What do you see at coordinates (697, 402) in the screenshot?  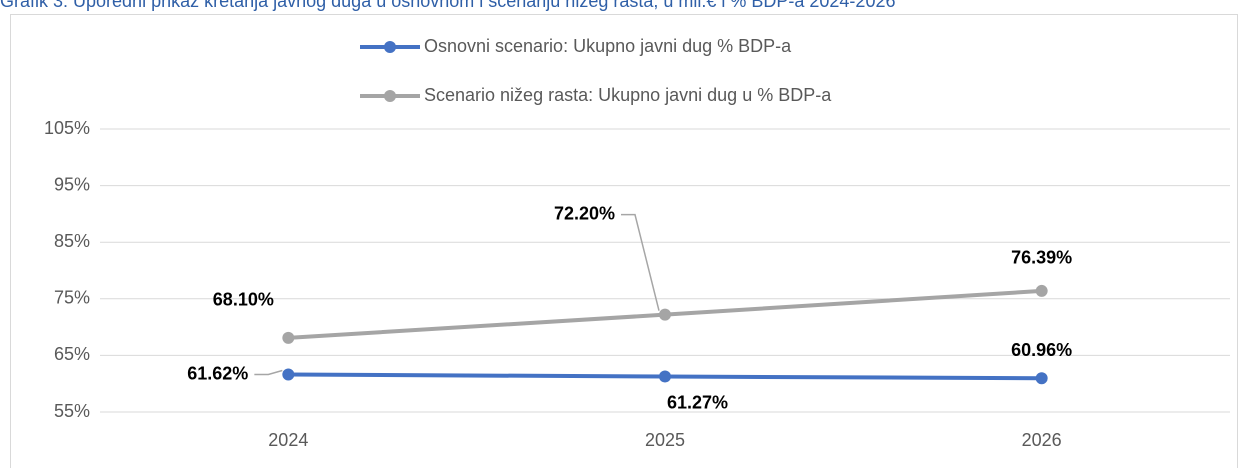 I see `data-label: 61.27%` at bounding box center [697, 402].